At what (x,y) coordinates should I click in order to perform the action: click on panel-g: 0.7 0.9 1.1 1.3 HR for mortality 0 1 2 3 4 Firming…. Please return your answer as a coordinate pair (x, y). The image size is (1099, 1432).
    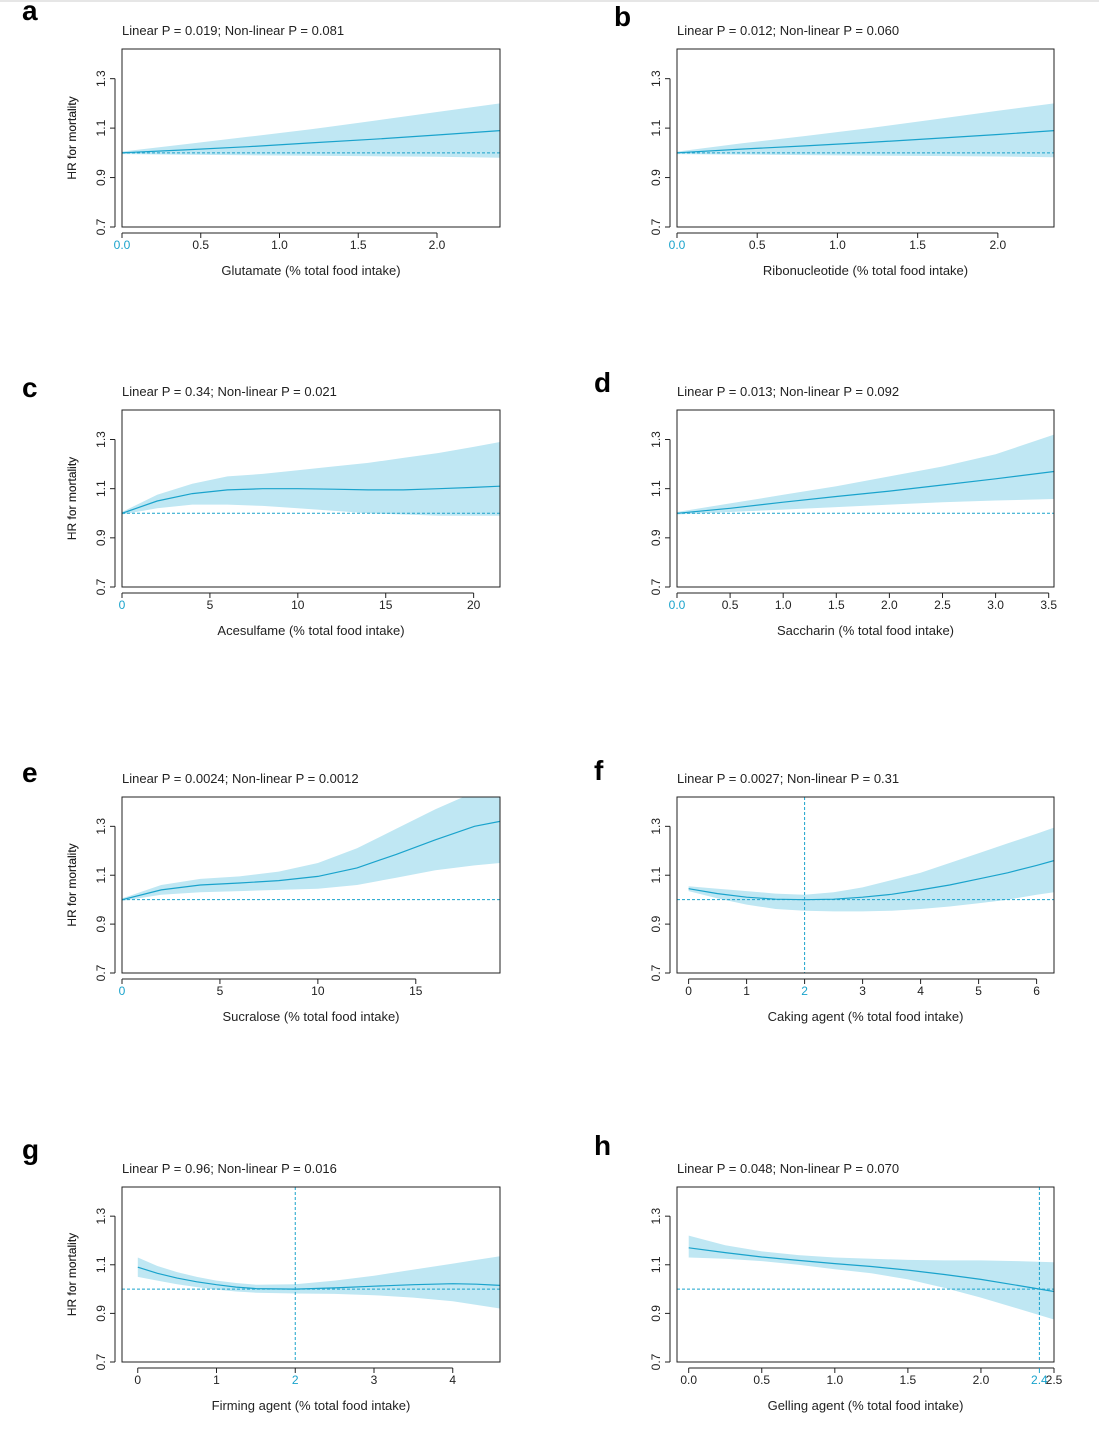
    Looking at the image, I should click on (261, 1273).